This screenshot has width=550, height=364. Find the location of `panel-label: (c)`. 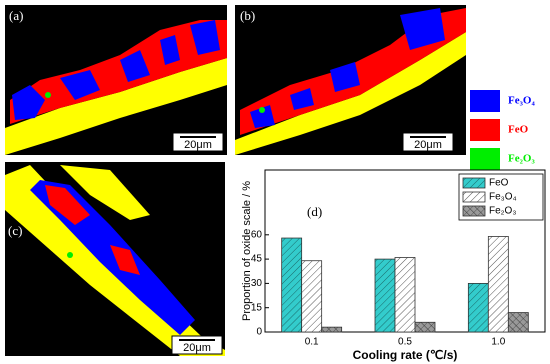

panel-label: (c) is located at coordinates (15, 230).